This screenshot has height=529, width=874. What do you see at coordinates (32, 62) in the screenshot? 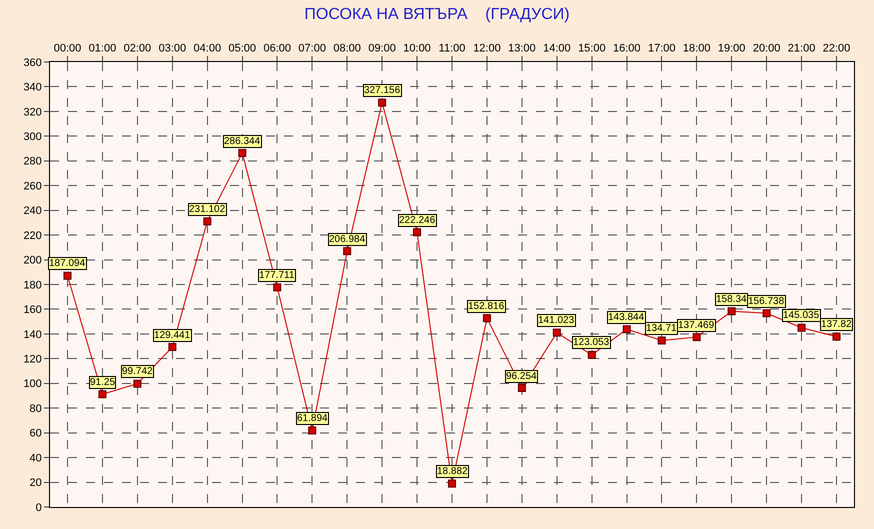
I see `y-tick-label: 360` at bounding box center [32, 62].